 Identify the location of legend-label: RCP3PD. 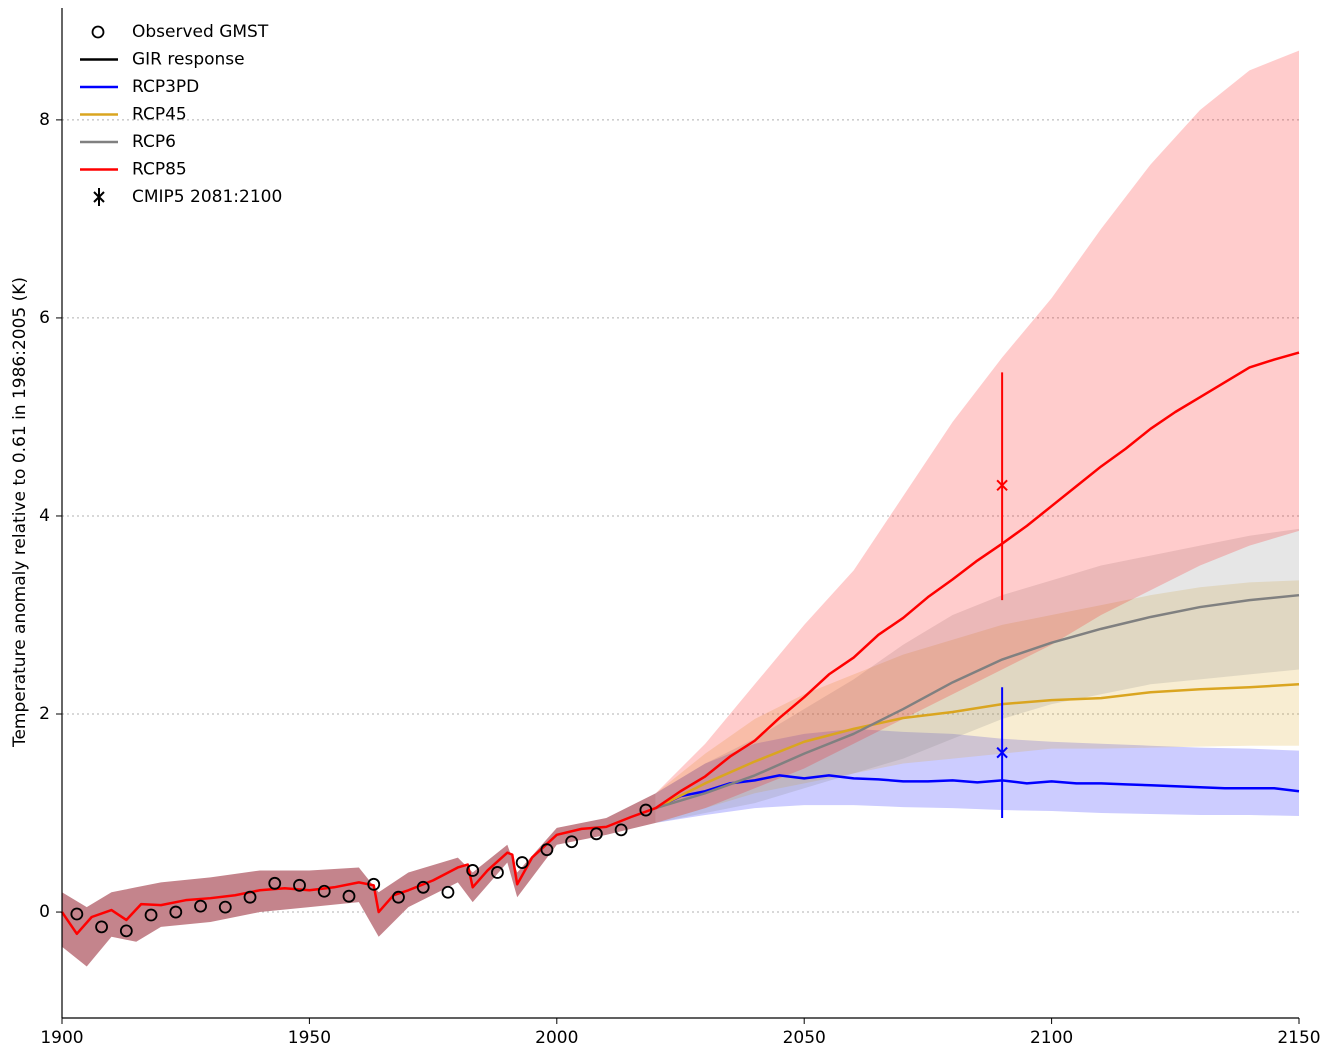
(165, 87).